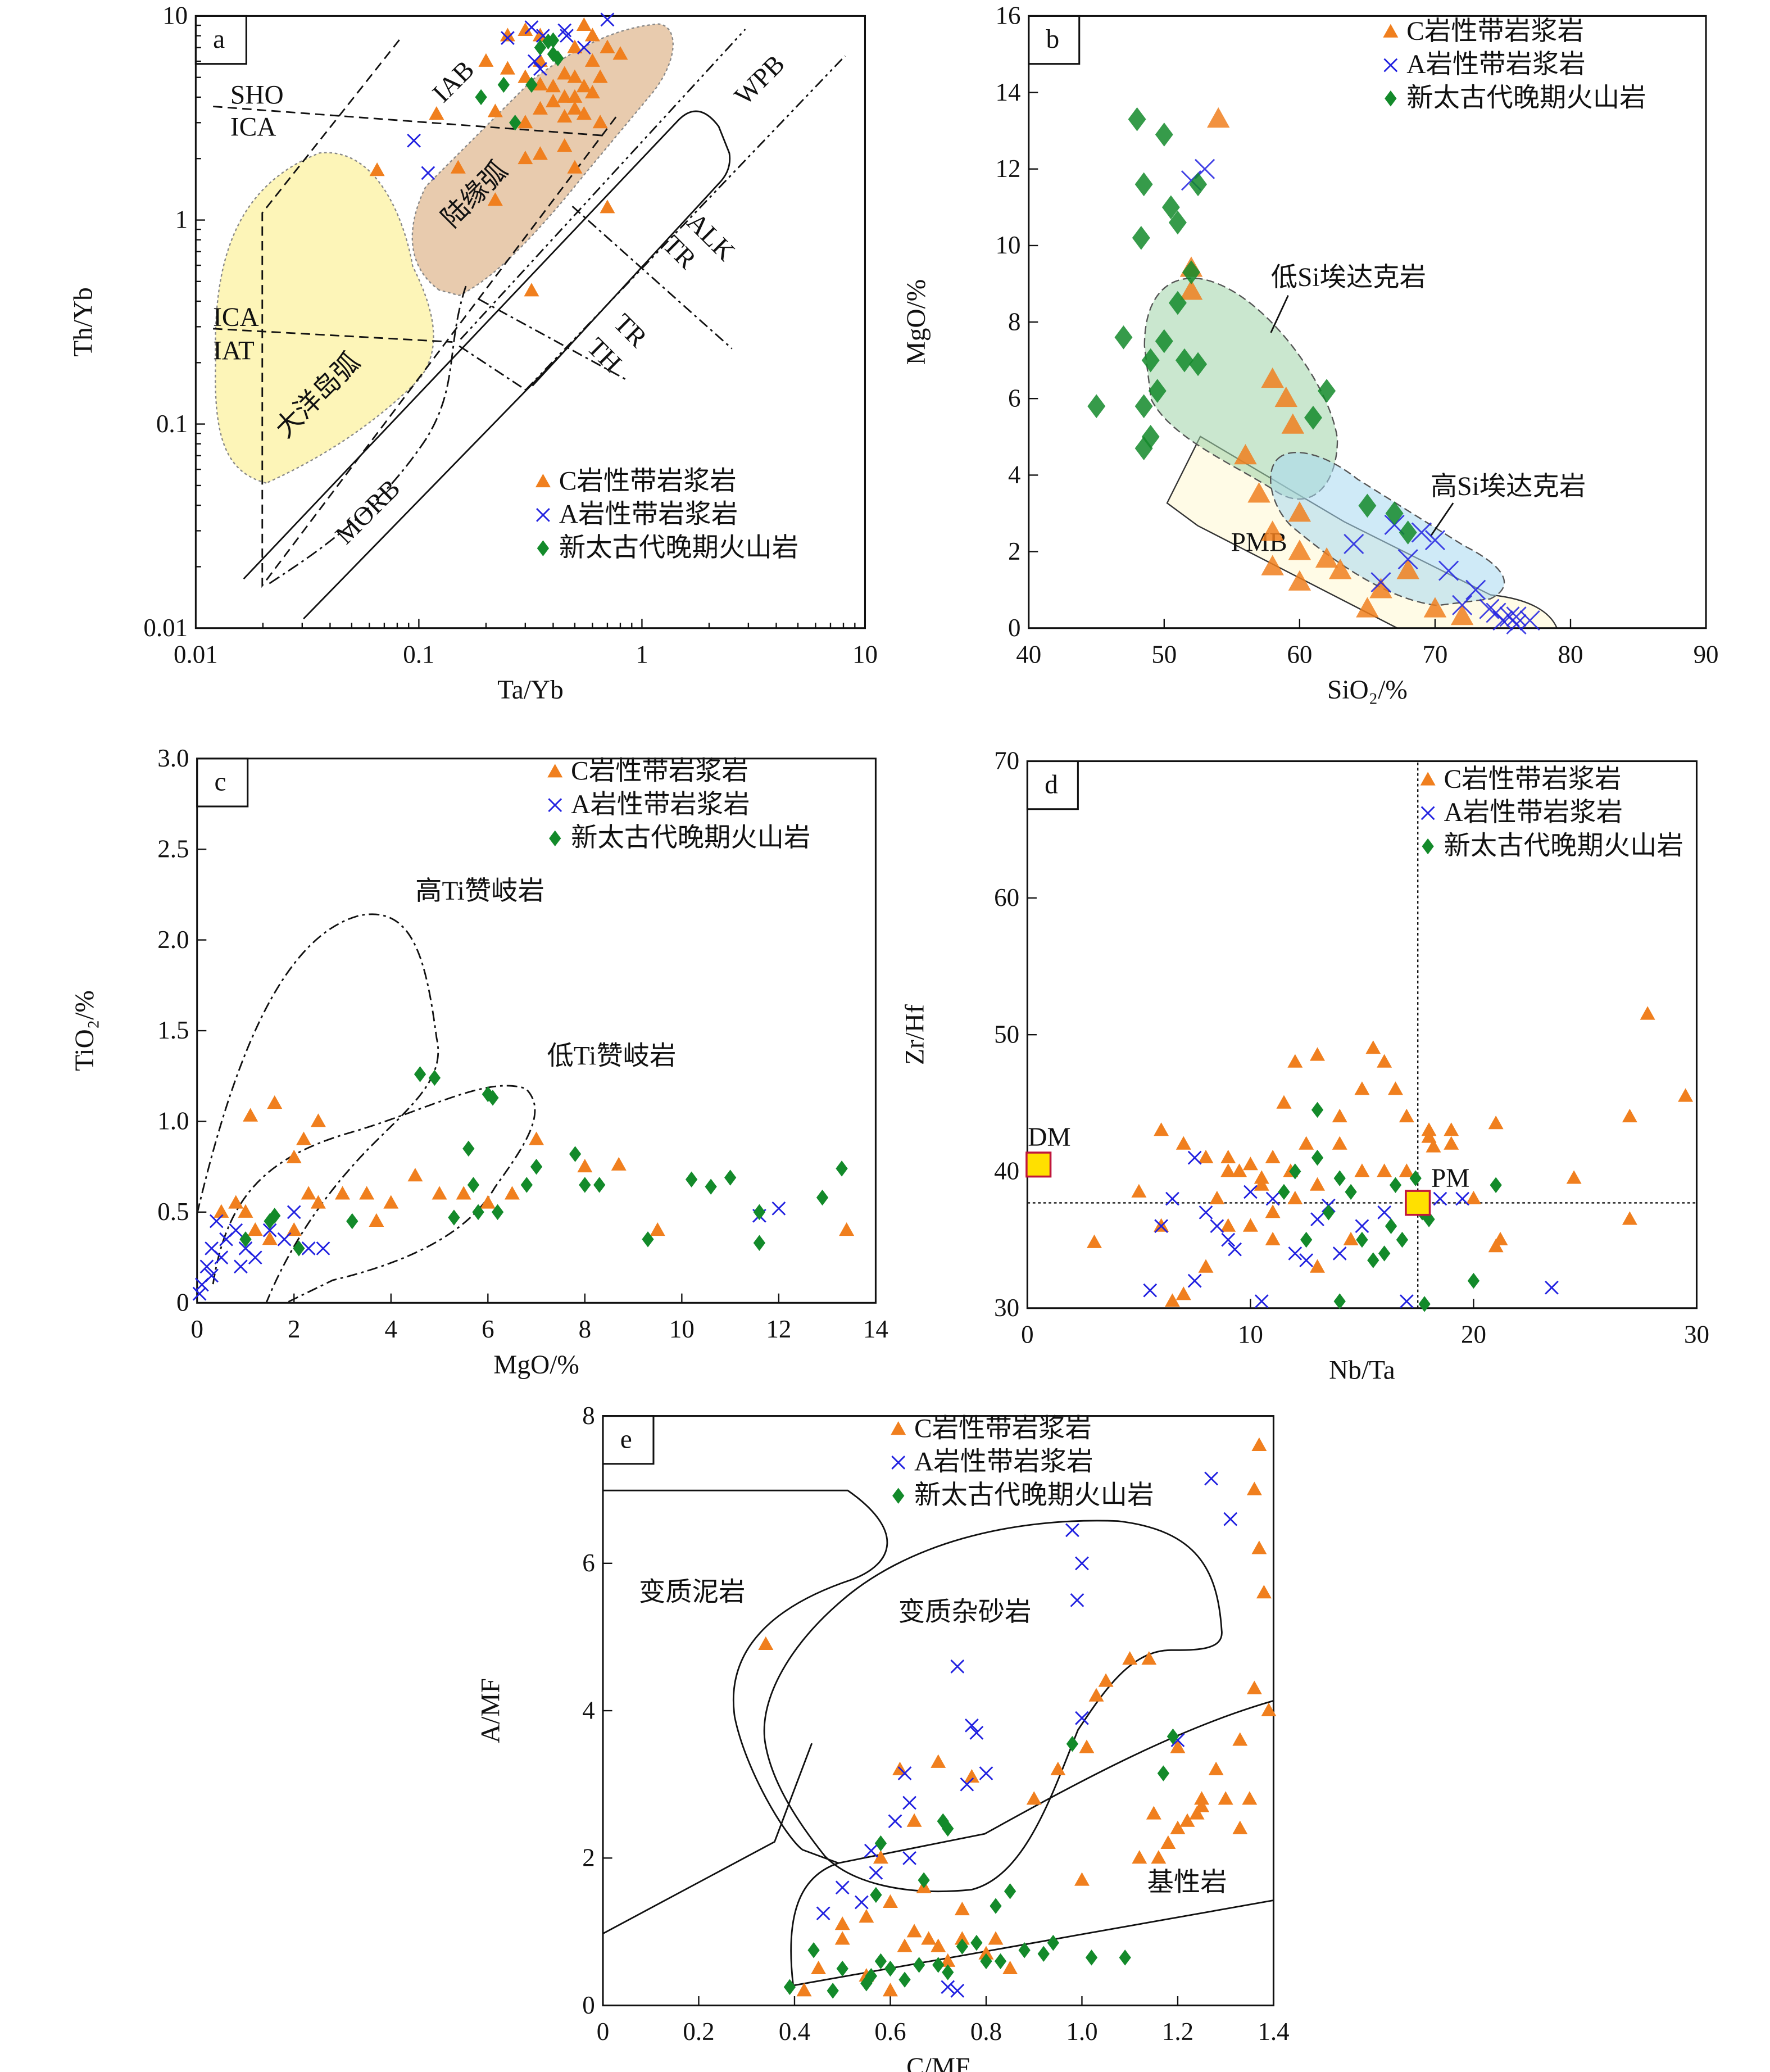  Describe the element at coordinates (916, 322) in the screenshot. I see `y-axis-label: MgO/%` at that location.